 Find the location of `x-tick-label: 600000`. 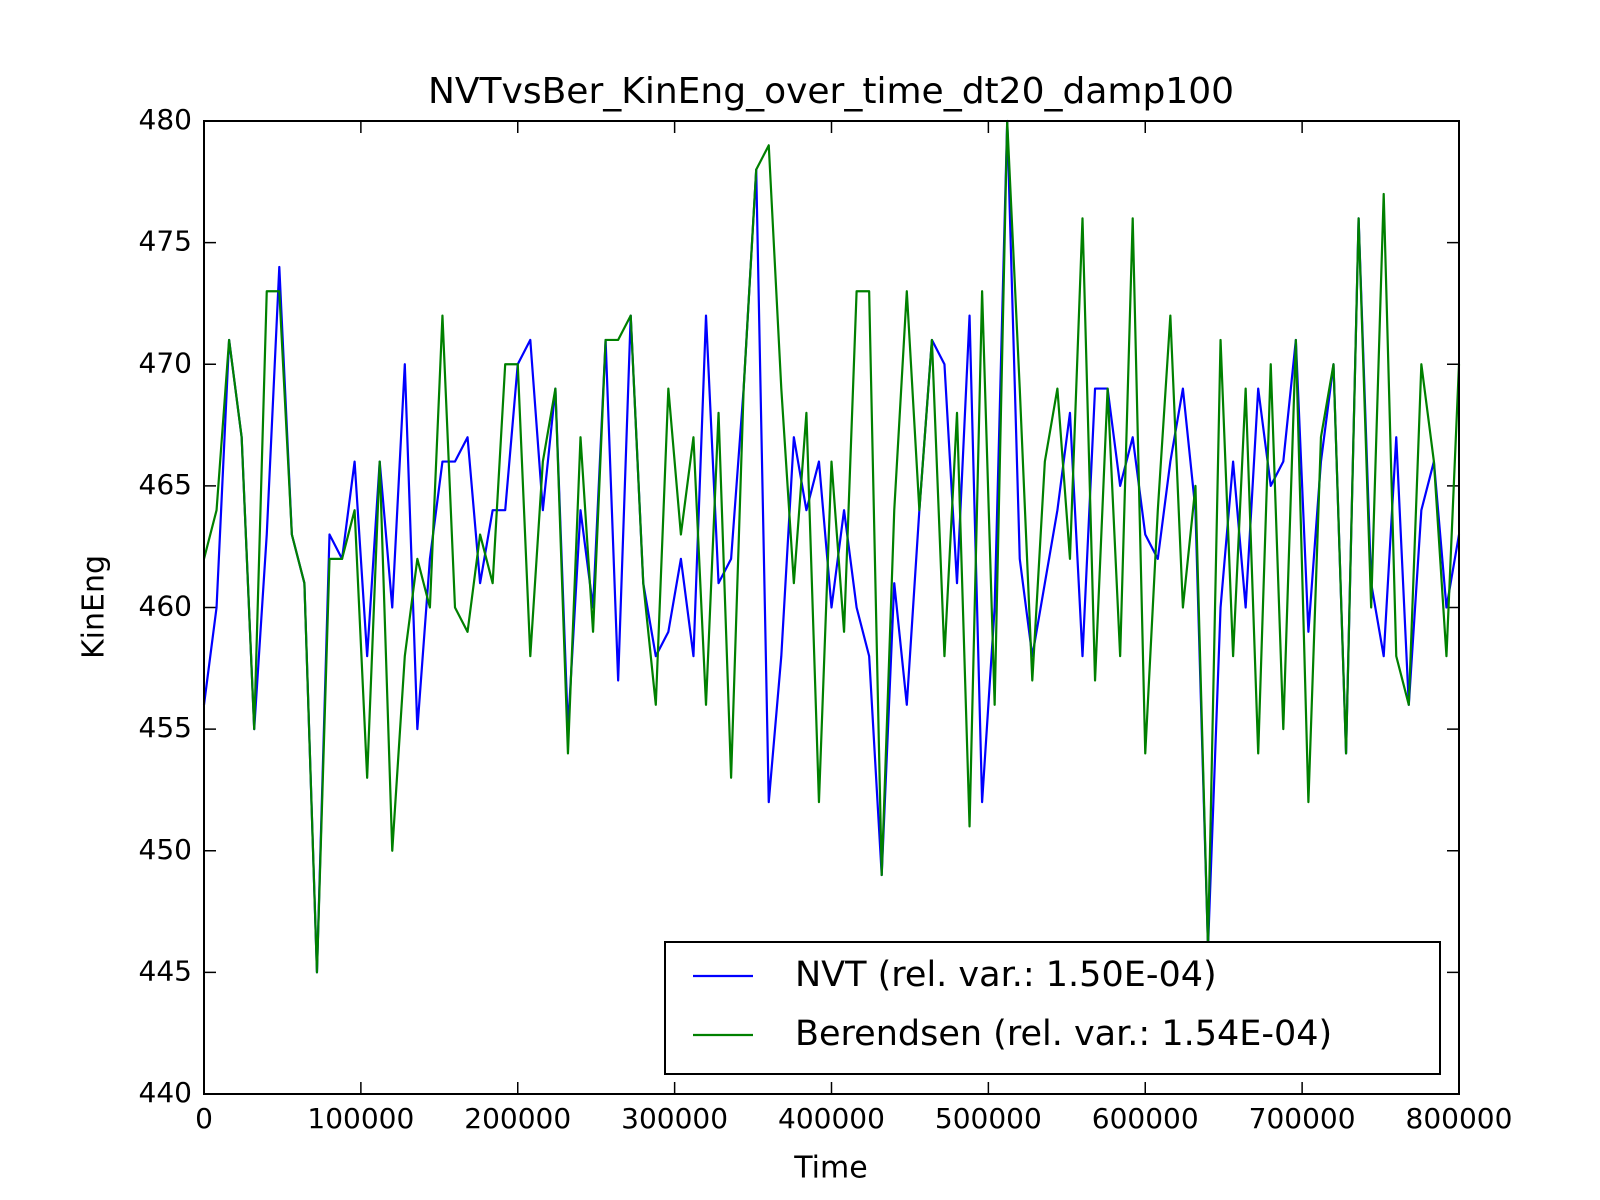

x-tick-label: 600000 is located at coordinates (1145, 1118).